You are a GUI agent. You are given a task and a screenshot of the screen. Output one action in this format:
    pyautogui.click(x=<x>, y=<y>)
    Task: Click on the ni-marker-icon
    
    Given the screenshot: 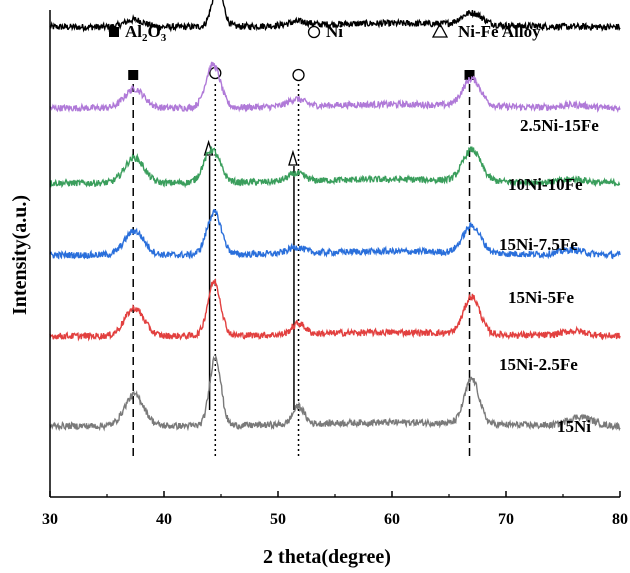 What is the action you would take?
    pyautogui.click(x=298, y=75)
    